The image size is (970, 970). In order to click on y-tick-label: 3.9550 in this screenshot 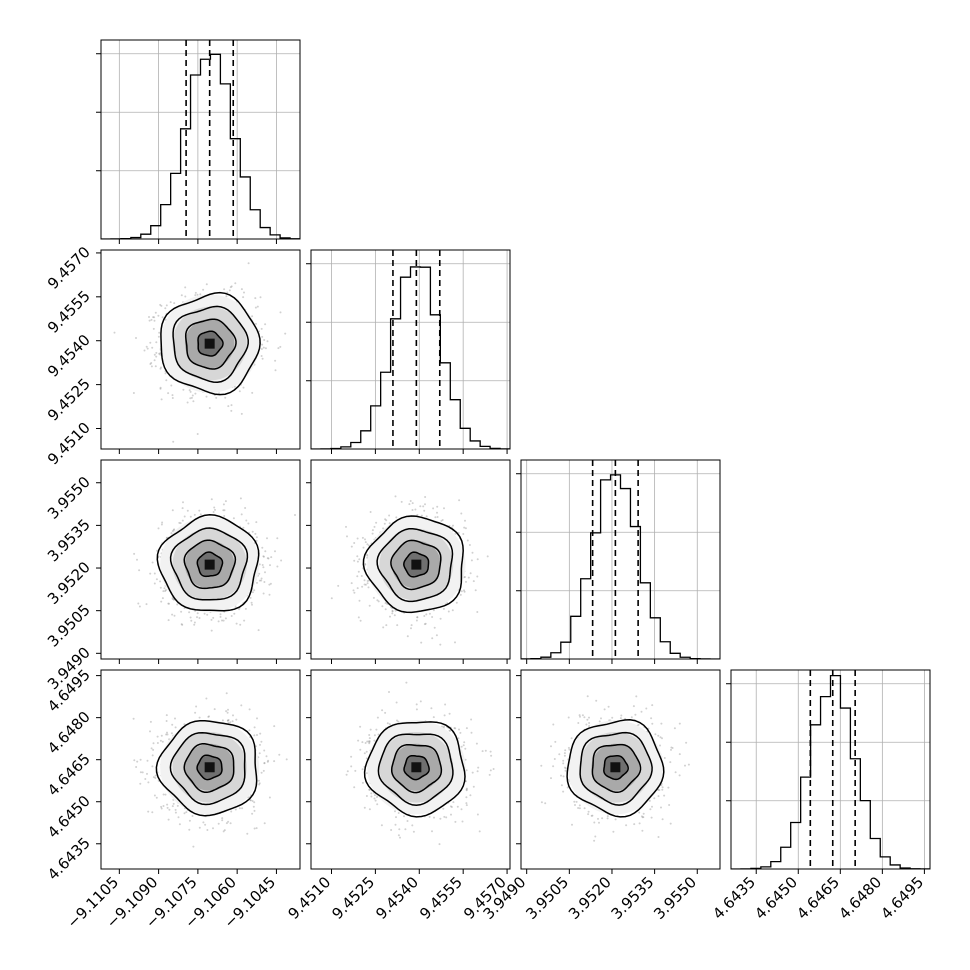, I will do `click(69, 498)`.